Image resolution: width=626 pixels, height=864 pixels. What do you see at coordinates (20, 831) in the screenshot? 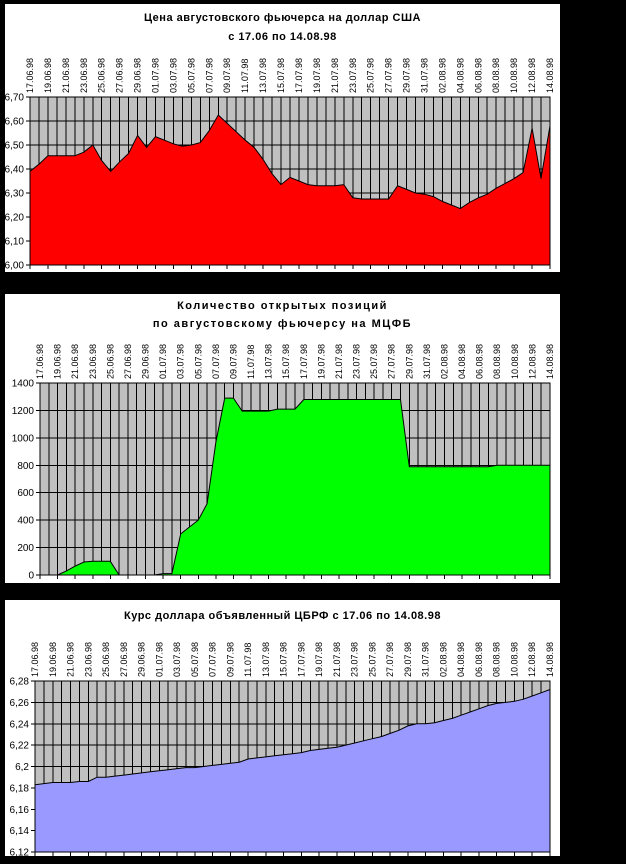
I see `svg-text: 6,14` at bounding box center [20, 831].